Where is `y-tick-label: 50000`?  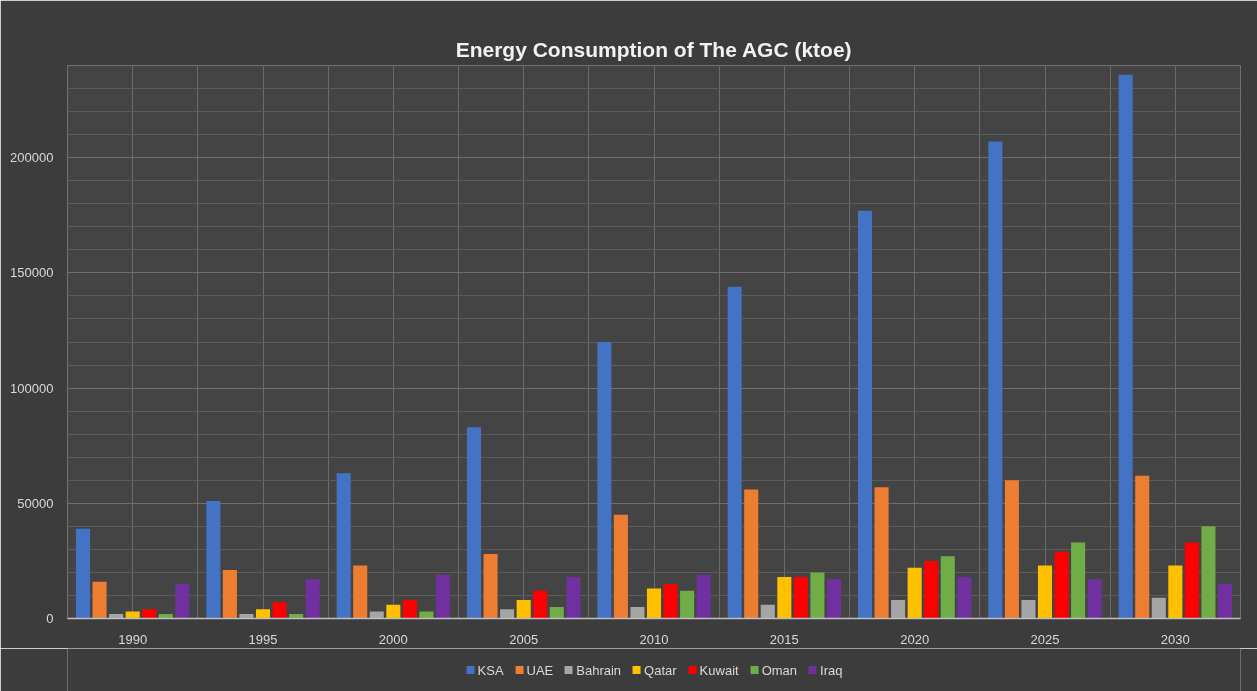
y-tick-label: 50000 is located at coordinates (35, 503).